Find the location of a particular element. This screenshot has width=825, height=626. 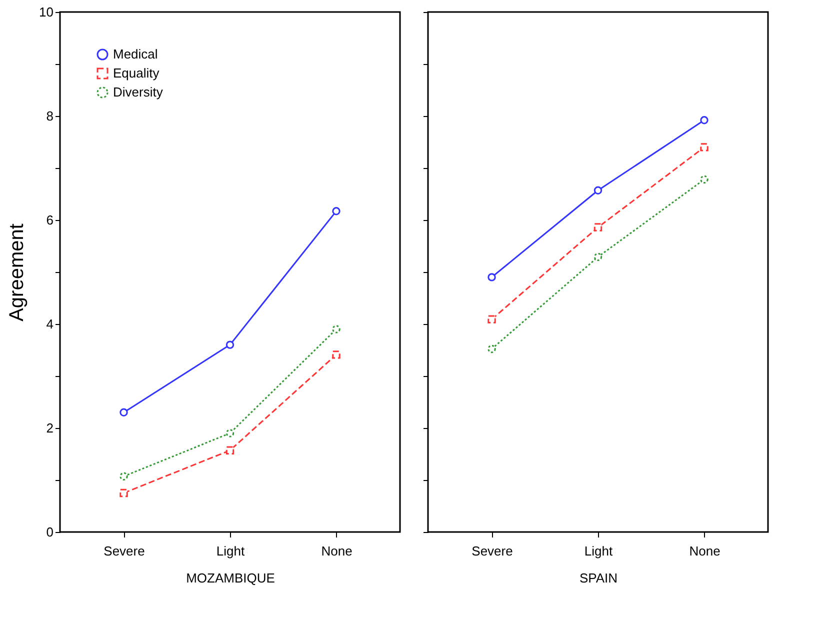

y-tick-label: 8 is located at coordinates (50, 116).